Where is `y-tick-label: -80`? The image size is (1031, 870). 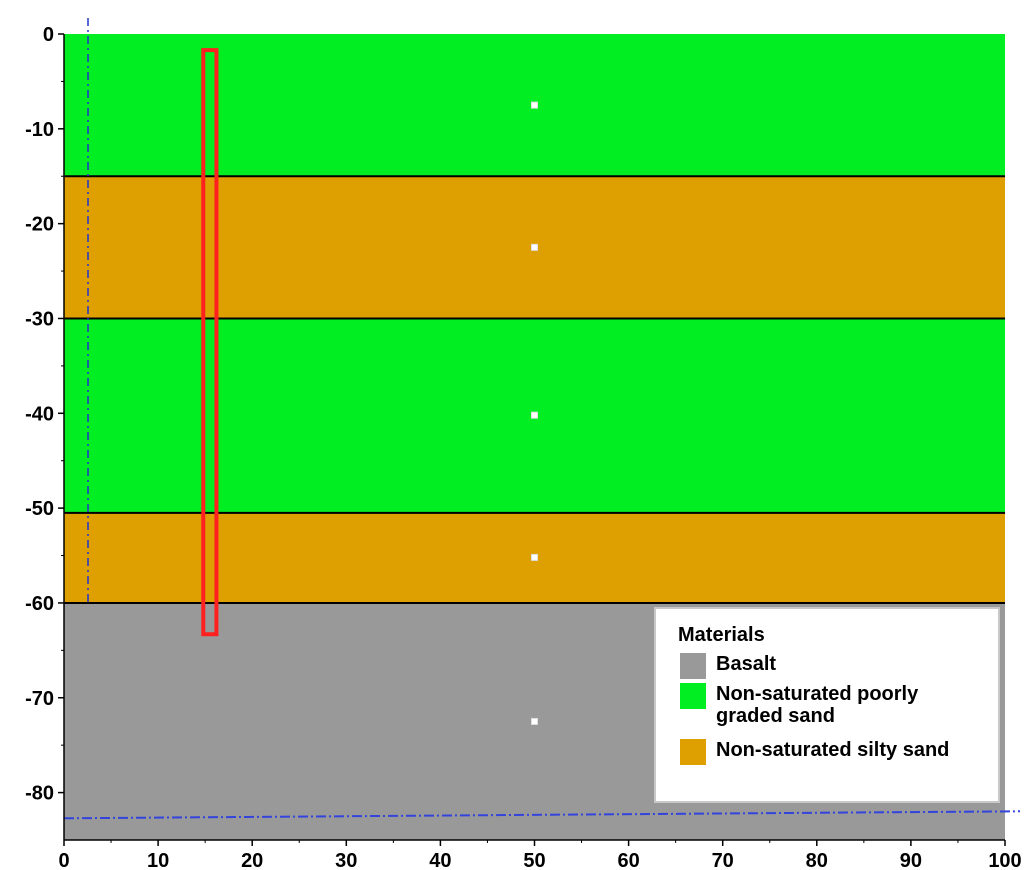 y-tick-label: -80 is located at coordinates (39, 794).